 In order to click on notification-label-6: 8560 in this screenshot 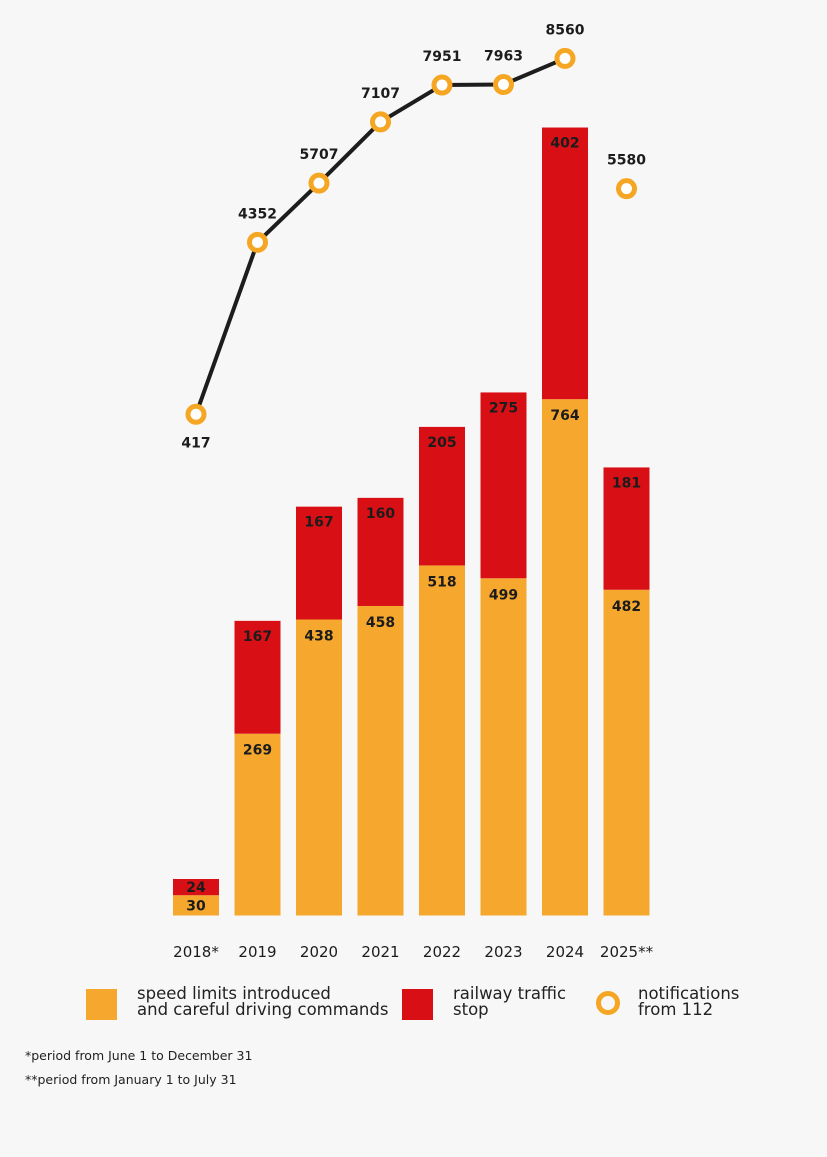, I will do `click(565, 30)`.